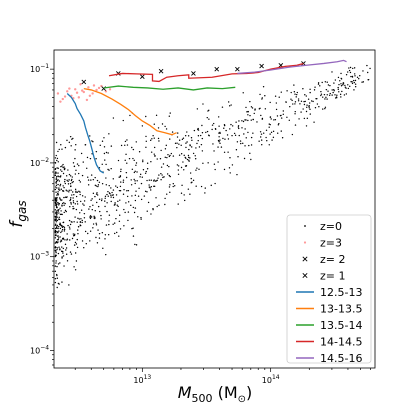  I want to click on legend-entry-6: 13.5-14, so click(329, 325).